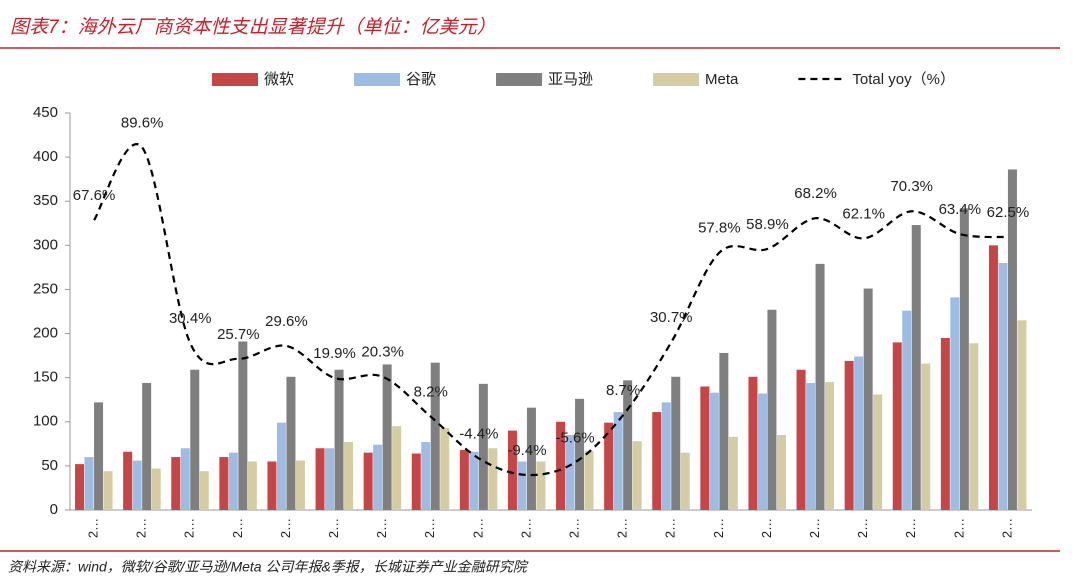 The height and width of the screenshot is (584, 1080). Describe the element at coordinates (45, 288) in the screenshot. I see `y-tick-label: 250` at that location.